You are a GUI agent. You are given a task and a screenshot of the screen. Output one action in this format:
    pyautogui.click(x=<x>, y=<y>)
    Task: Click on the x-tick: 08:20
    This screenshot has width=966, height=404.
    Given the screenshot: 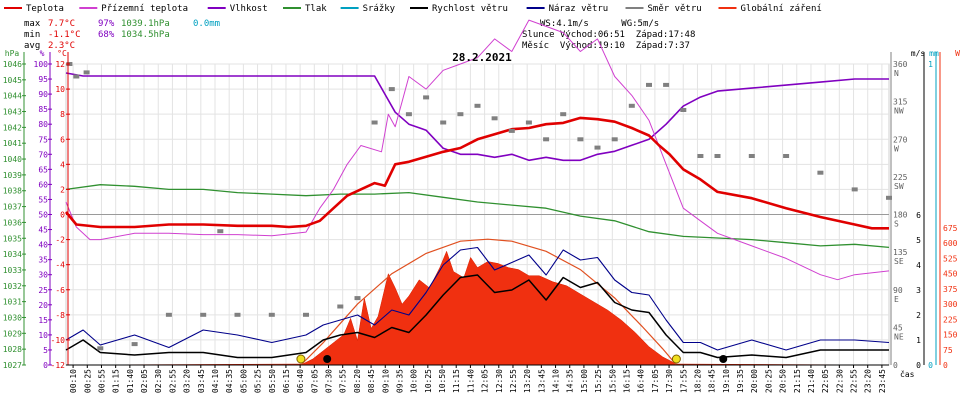 What is the action you would take?
    pyautogui.click(x=357, y=381)
    